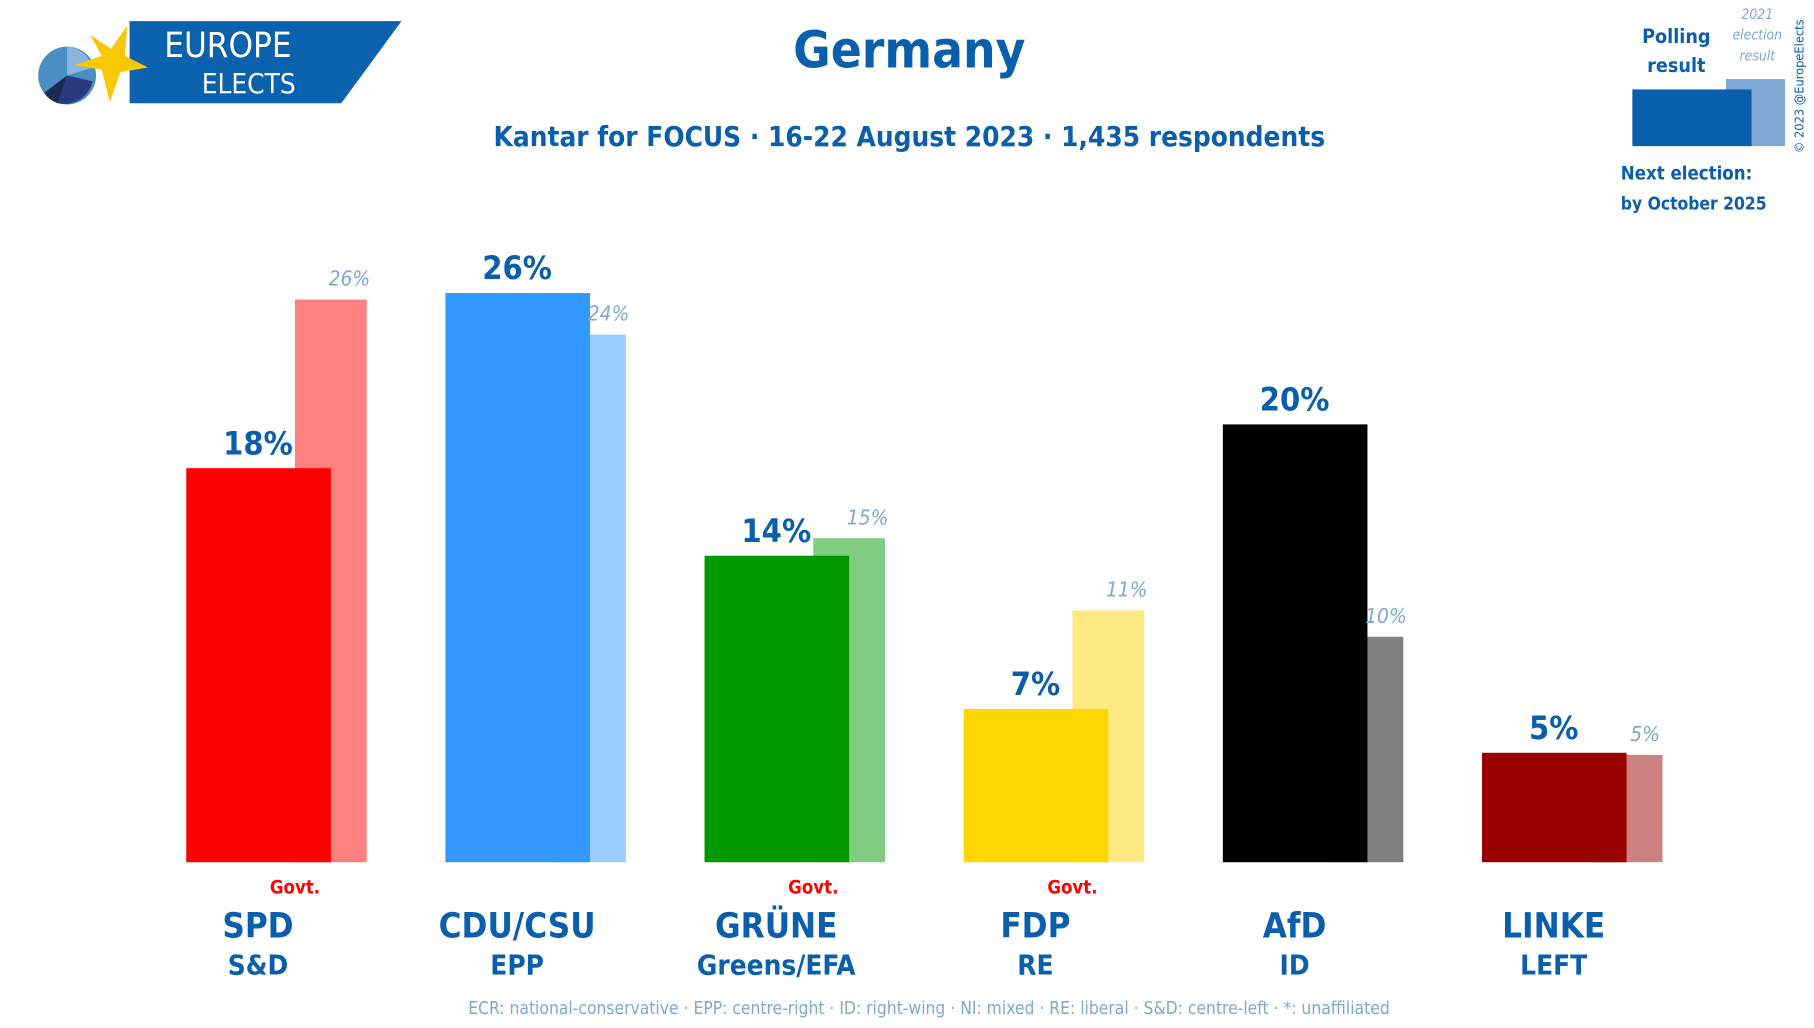 The width and height of the screenshot is (1814, 1028). What do you see at coordinates (295, 887) in the screenshot?
I see `govt-label-0: Govt.` at bounding box center [295, 887].